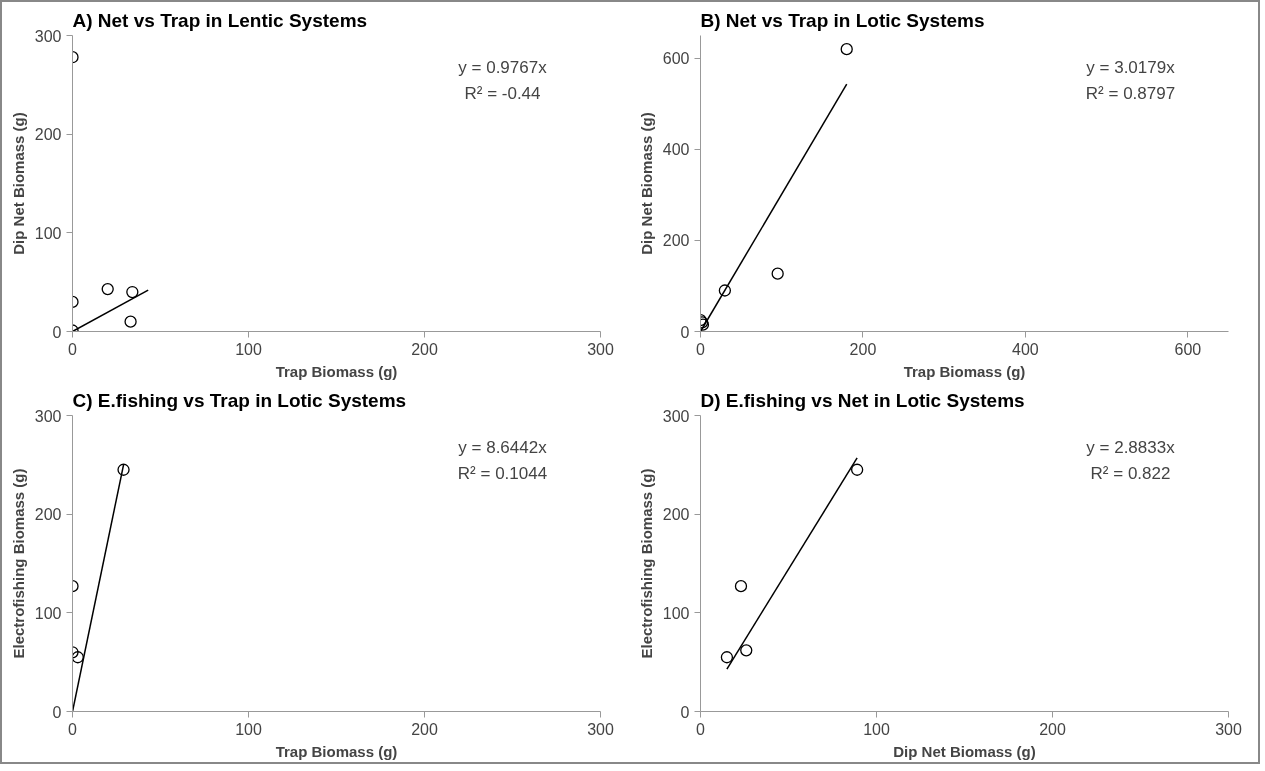  Describe the element at coordinates (502, 93) in the screenshot. I see `annotation: R² = -0.44` at that location.